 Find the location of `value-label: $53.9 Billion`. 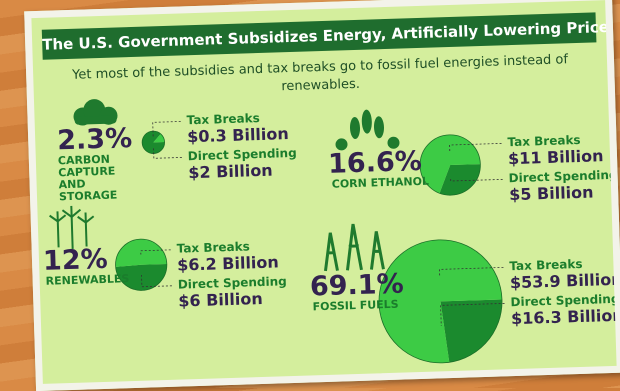

value-label: $53.9 Billion is located at coordinates (564, 281).